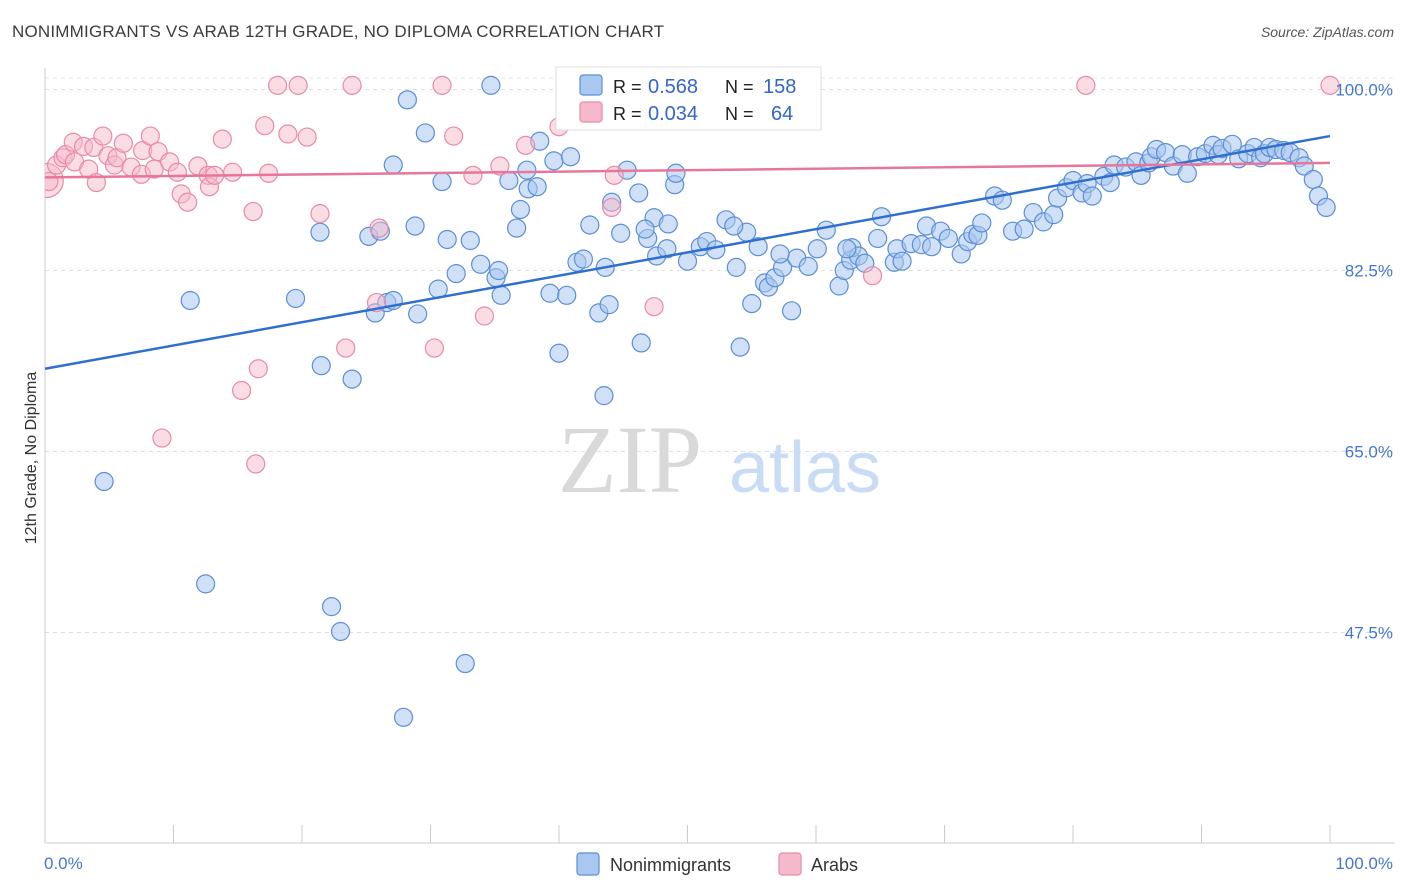  Describe the element at coordinates (790, 864) in the screenshot. I see `legend-series-swatch-arabs` at that location.